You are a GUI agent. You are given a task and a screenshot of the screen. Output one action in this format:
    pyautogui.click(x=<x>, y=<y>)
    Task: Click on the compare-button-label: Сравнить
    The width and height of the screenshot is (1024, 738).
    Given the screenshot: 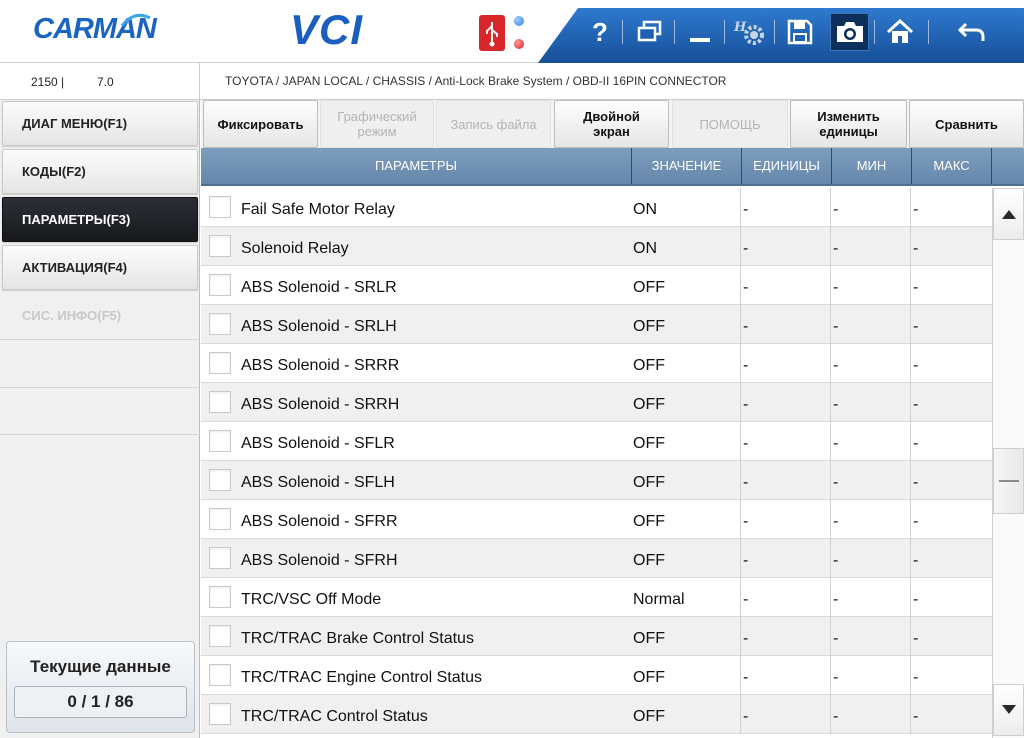 What is the action you would take?
    pyautogui.click(x=966, y=124)
    